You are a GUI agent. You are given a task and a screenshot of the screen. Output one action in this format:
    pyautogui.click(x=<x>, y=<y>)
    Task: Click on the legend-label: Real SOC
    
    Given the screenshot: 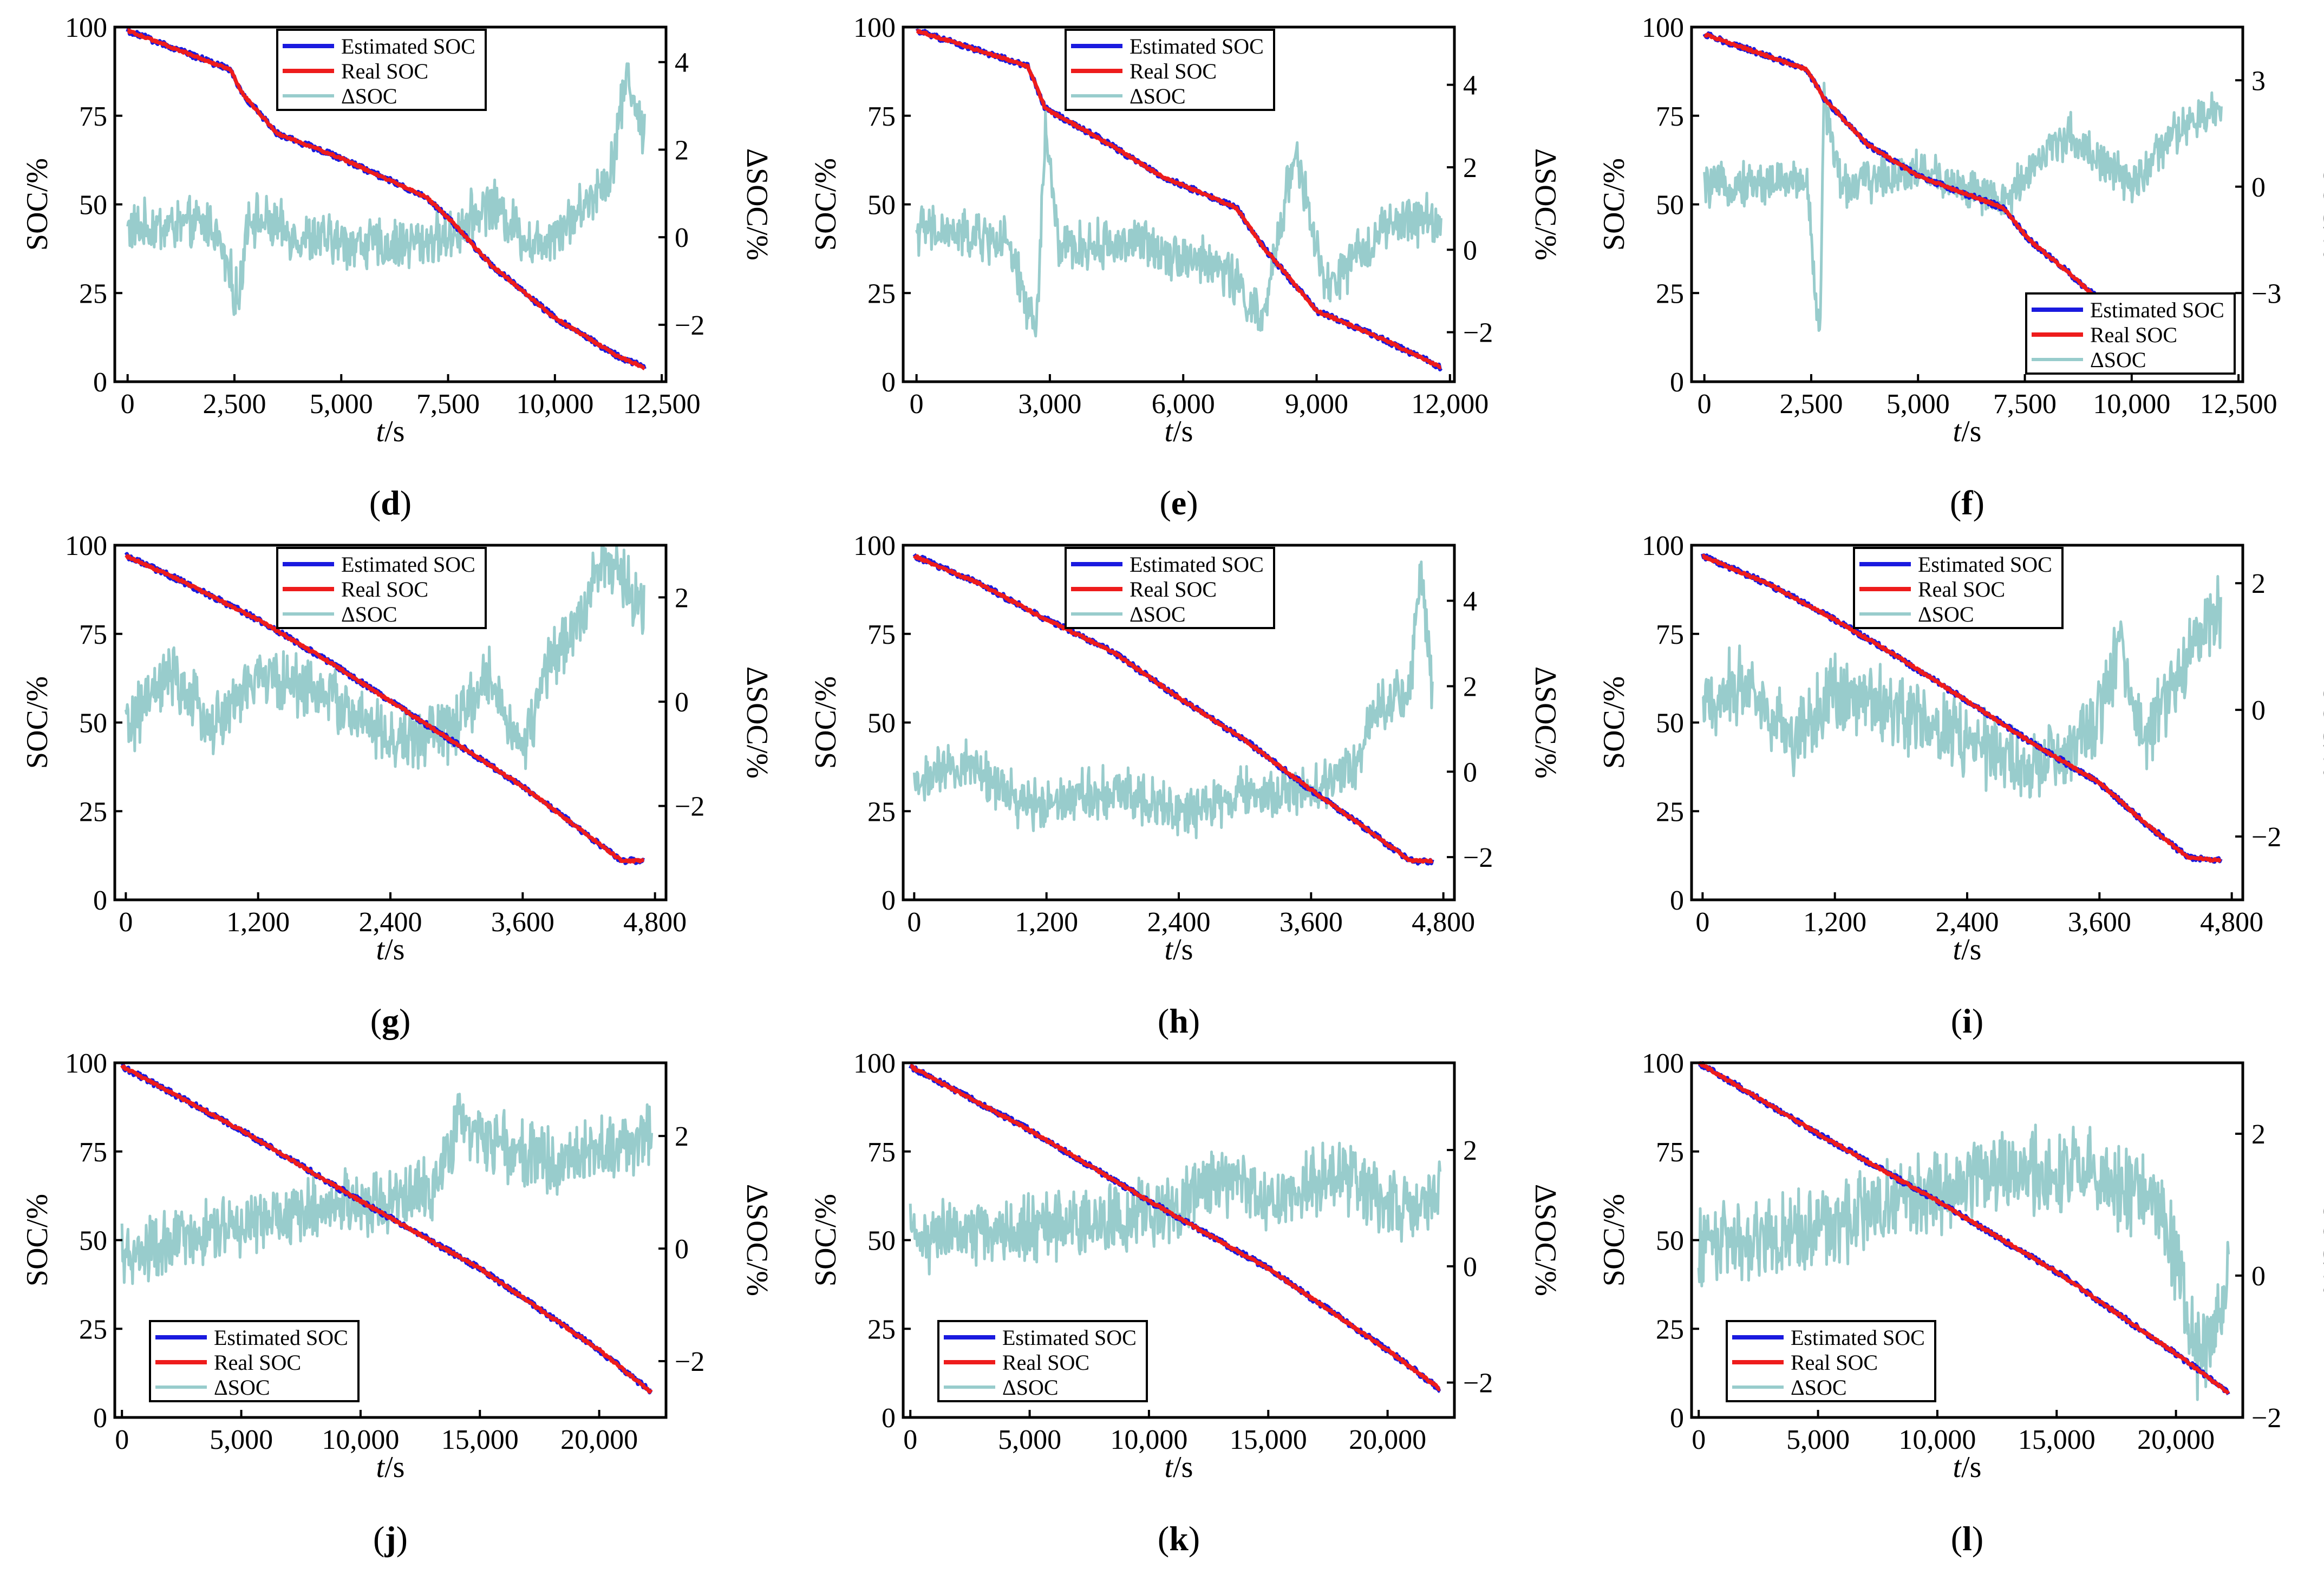 What is the action you would take?
    pyautogui.click(x=1173, y=71)
    